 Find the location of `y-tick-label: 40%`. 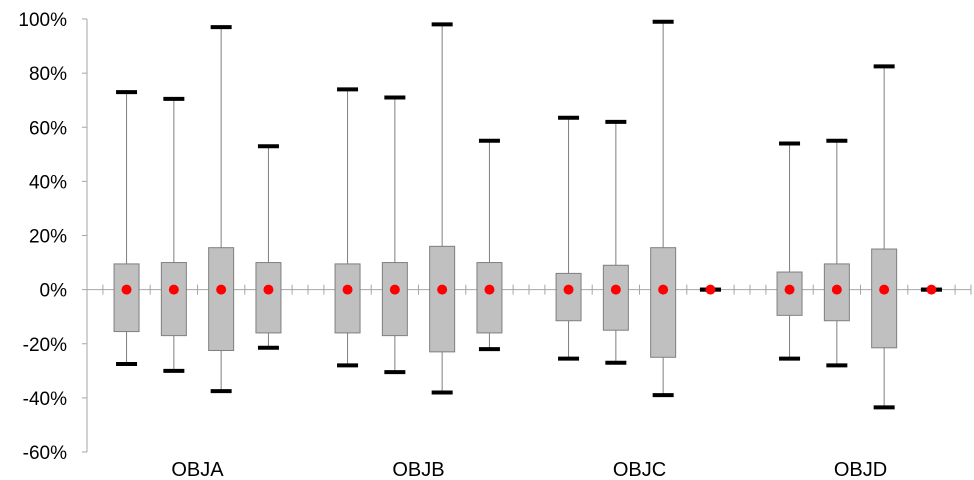

y-tick-label: 40% is located at coordinates (48, 182).